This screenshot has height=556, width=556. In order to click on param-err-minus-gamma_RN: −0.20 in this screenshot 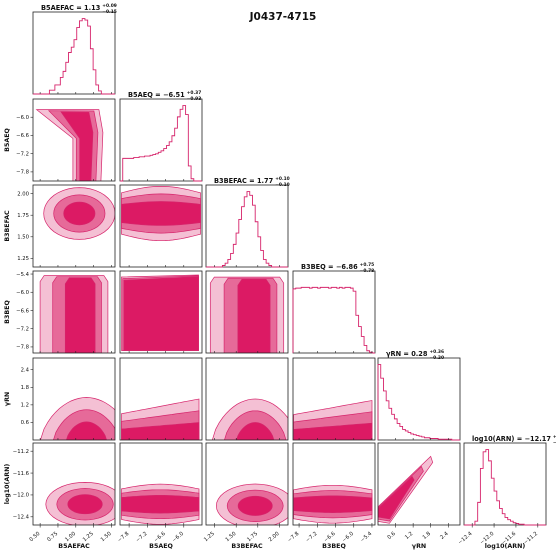, I will do `click(436, 358)`.